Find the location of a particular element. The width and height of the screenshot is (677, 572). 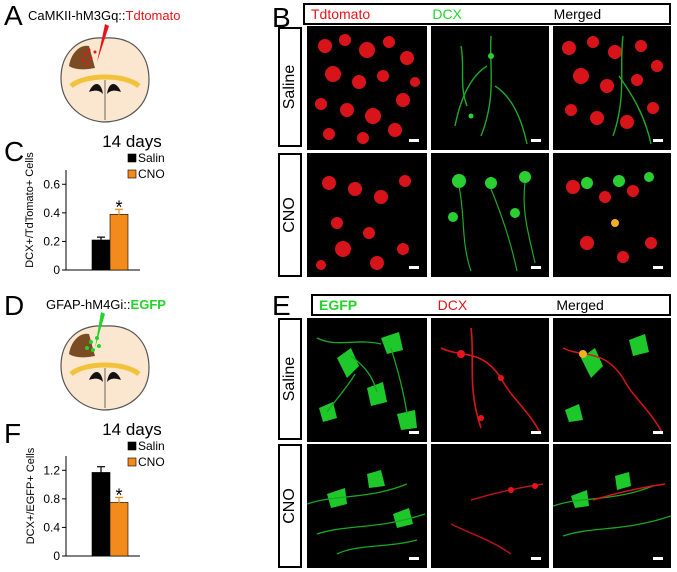

construct-label-bottom: GFAP-hM4Gi::EGFP is located at coordinates (106, 304).